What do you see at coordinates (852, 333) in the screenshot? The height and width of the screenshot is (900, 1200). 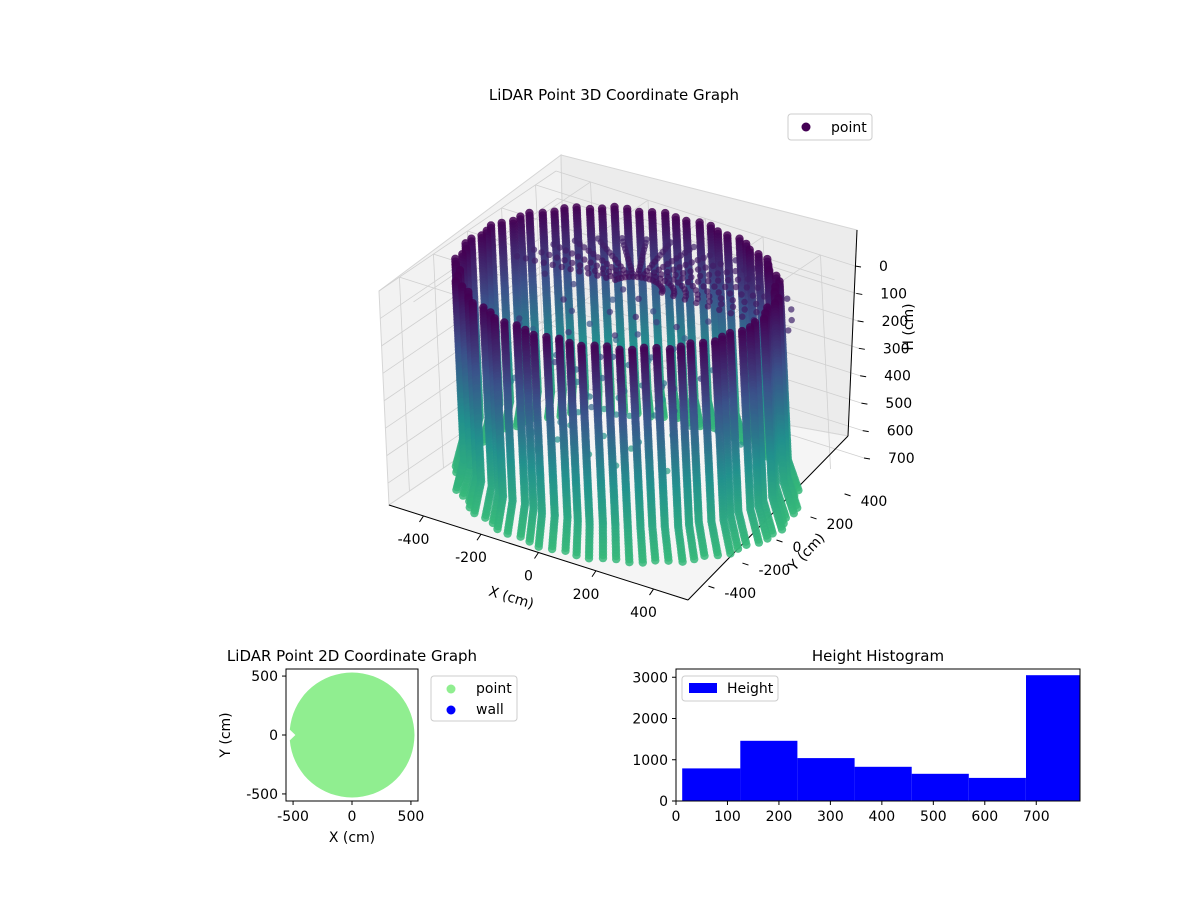 I see `scatter3d-z-axis-line` at bounding box center [852, 333].